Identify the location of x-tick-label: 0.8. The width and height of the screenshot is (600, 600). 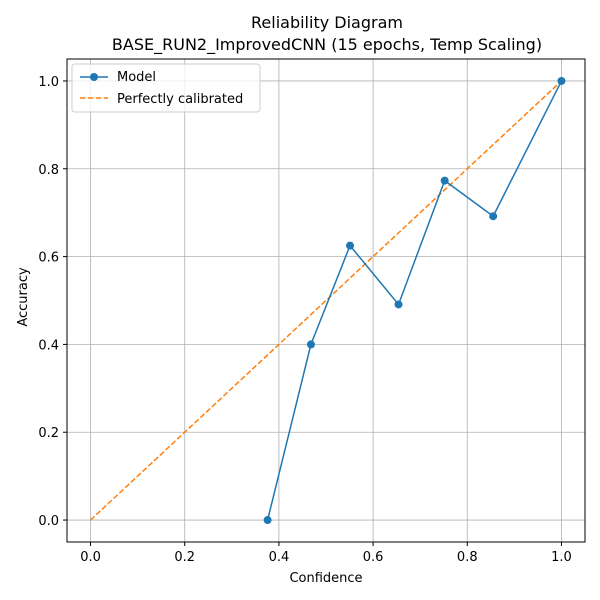
(467, 557).